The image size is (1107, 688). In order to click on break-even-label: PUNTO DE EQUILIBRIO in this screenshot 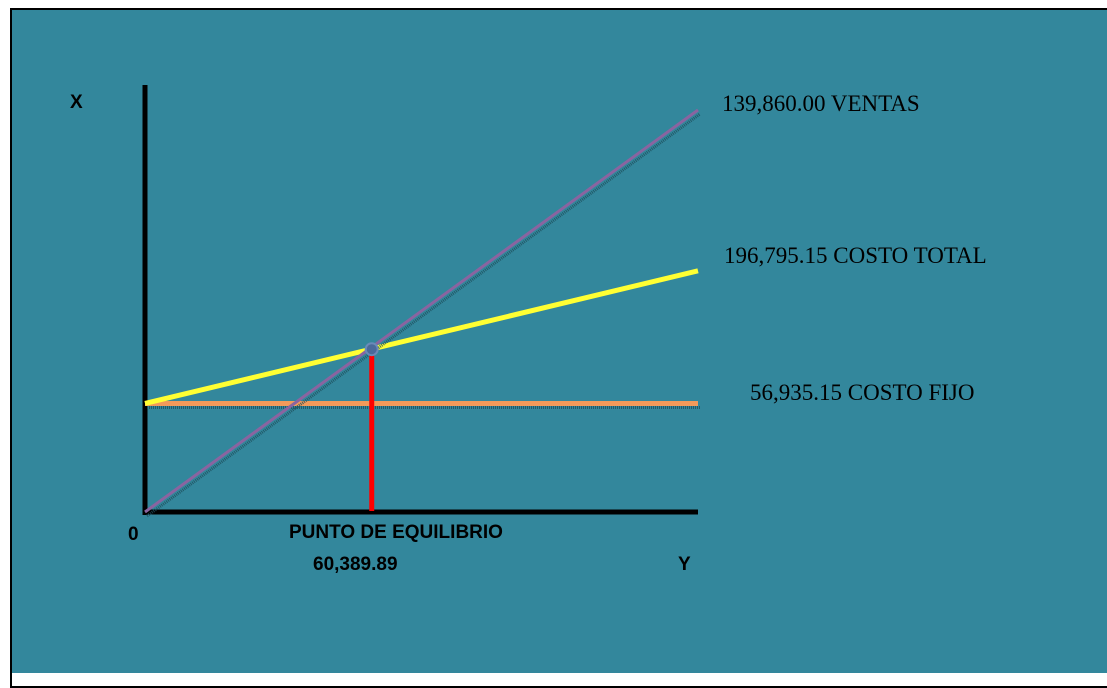, I will do `click(396, 532)`.